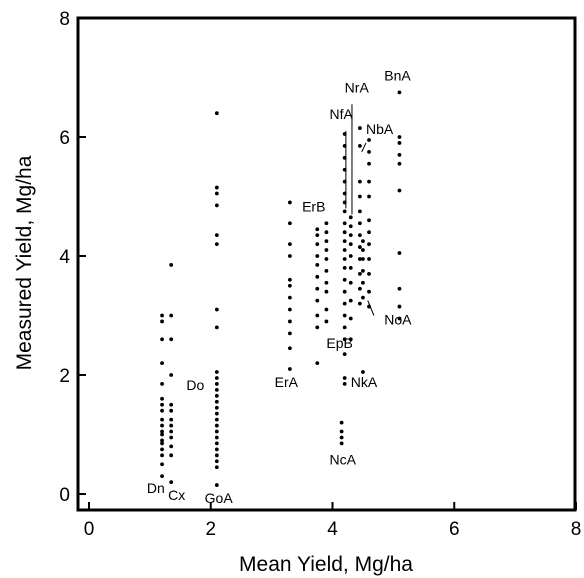 The width and height of the screenshot is (584, 578). Describe the element at coordinates (360, 210) in the screenshot. I see `leader-lines` at that location.